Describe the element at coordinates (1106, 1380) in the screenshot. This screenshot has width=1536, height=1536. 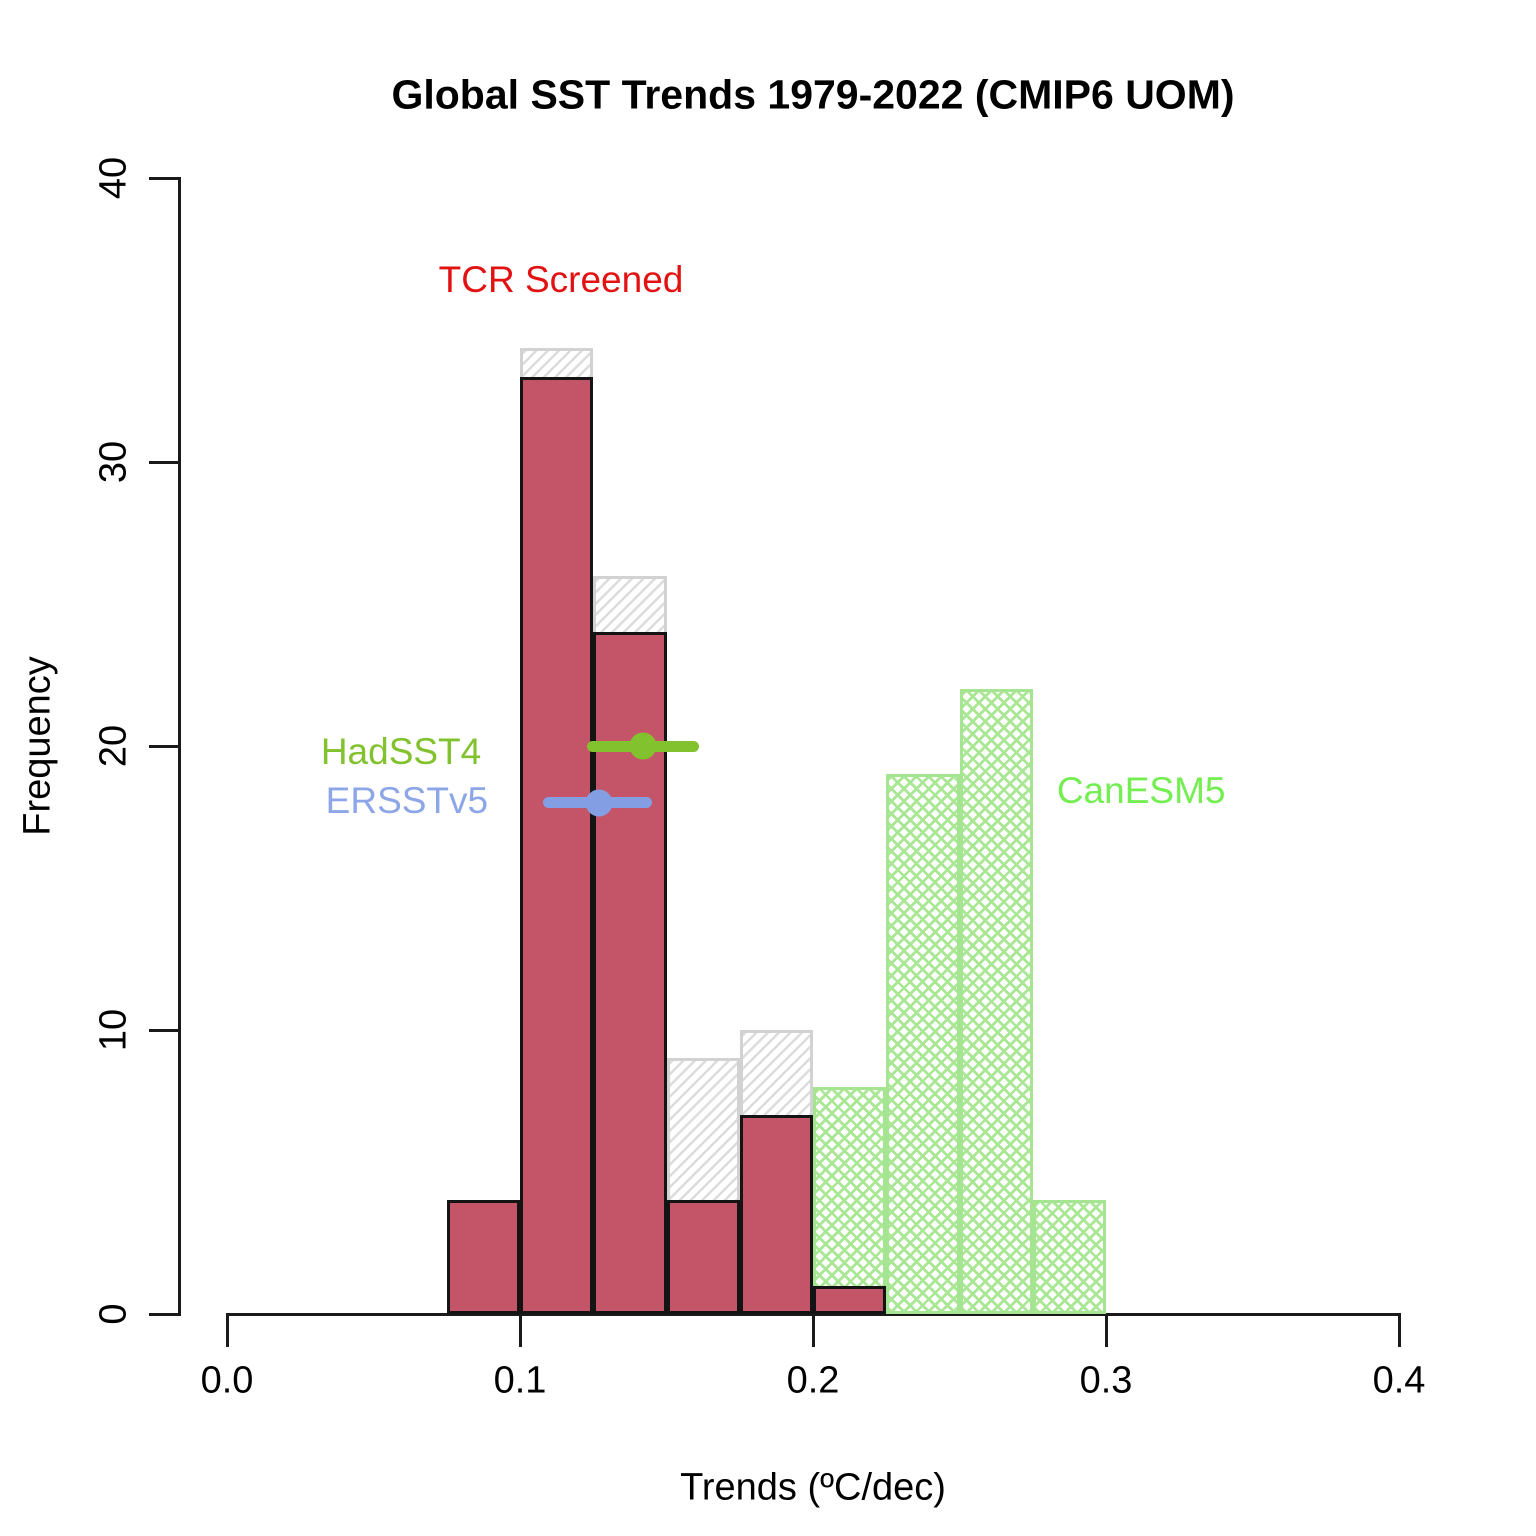
I see `x-tick-label: 0.3` at that location.